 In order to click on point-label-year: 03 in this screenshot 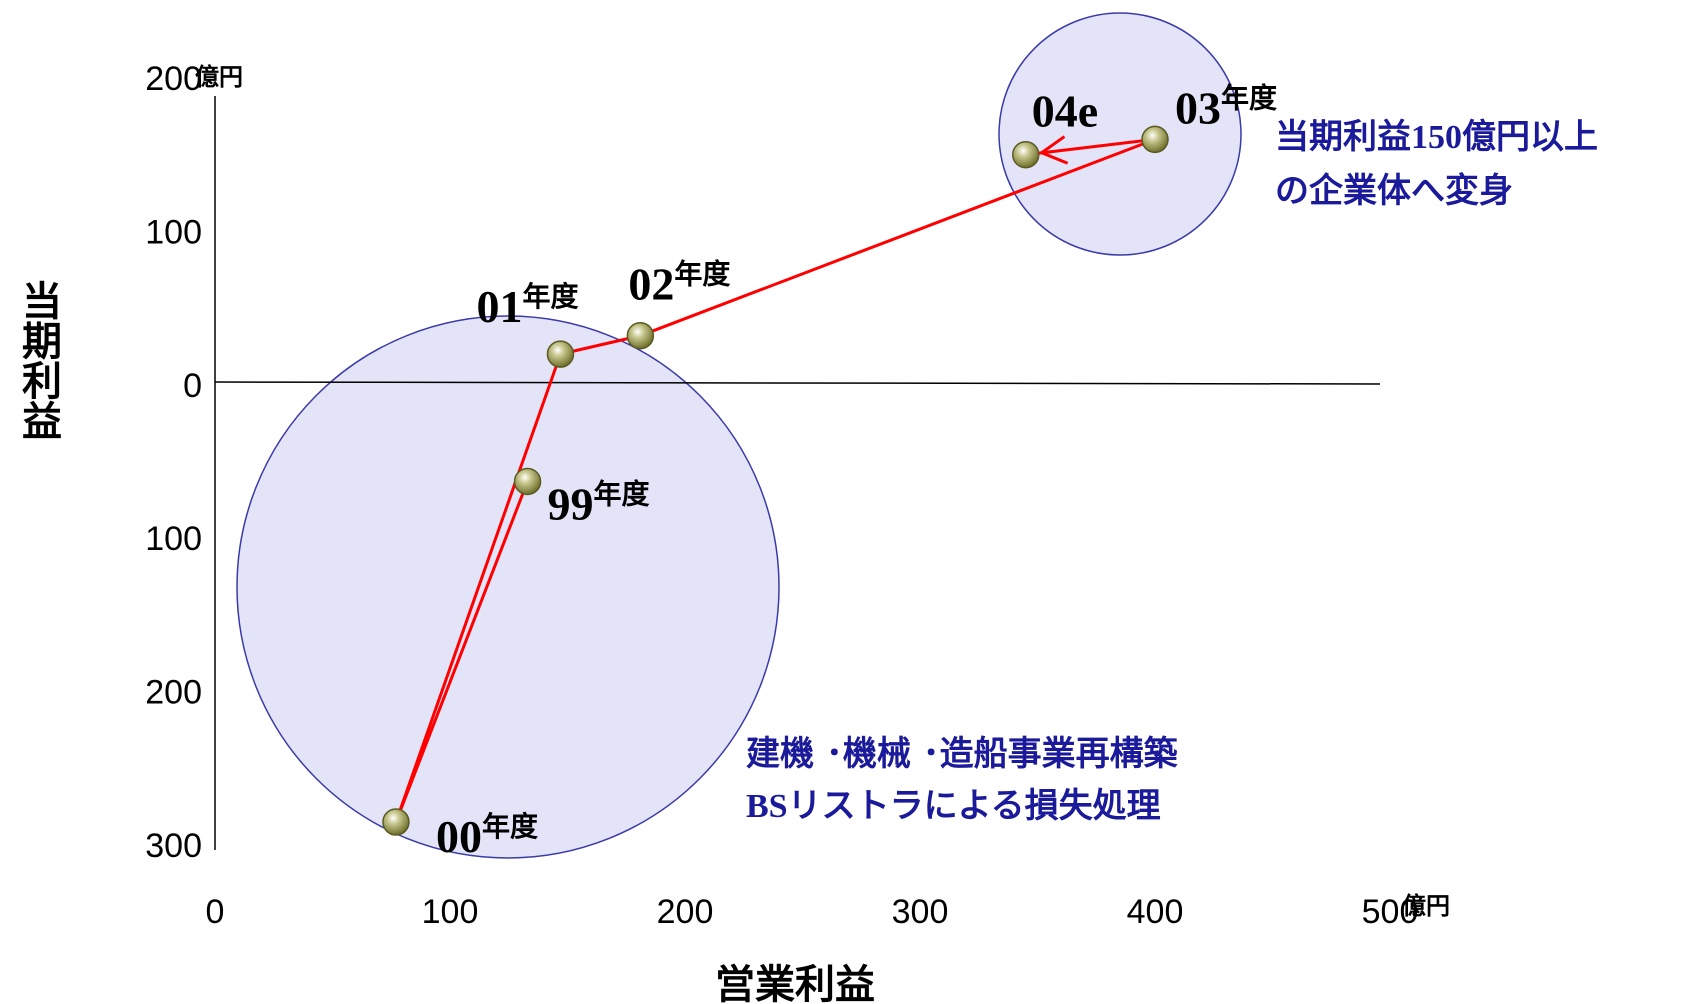, I will do `click(1198, 107)`.